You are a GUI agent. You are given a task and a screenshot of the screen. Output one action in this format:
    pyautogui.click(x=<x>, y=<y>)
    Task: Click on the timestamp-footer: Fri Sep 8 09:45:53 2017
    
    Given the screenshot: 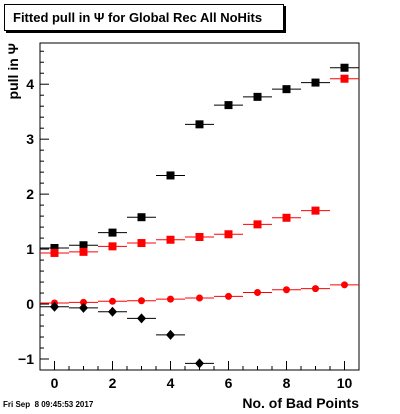 What is the action you would take?
    pyautogui.click(x=48, y=404)
    